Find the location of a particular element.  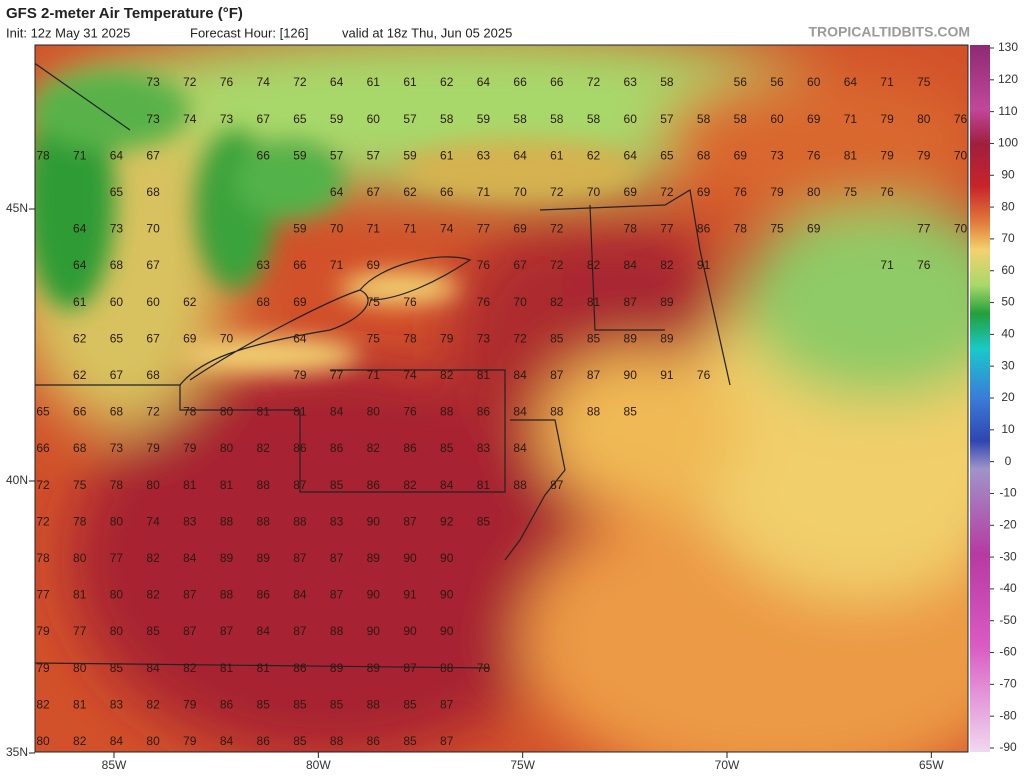

lon-tick-label: 65W is located at coordinates (931, 765).